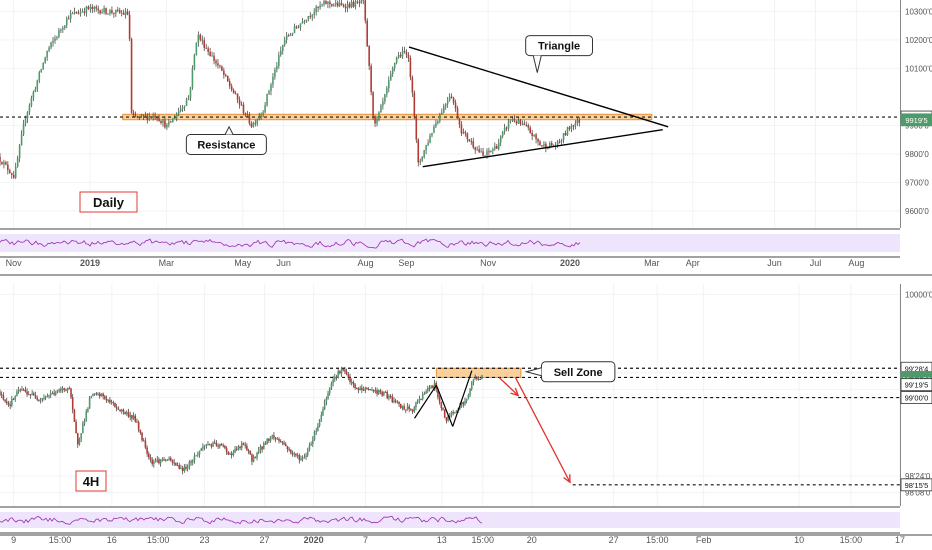 This screenshot has height=550, width=932. What do you see at coordinates (917, 154) in the screenshot?
I see `daily-y-tick-label: 9800'0` at bounding box center [917, 154].